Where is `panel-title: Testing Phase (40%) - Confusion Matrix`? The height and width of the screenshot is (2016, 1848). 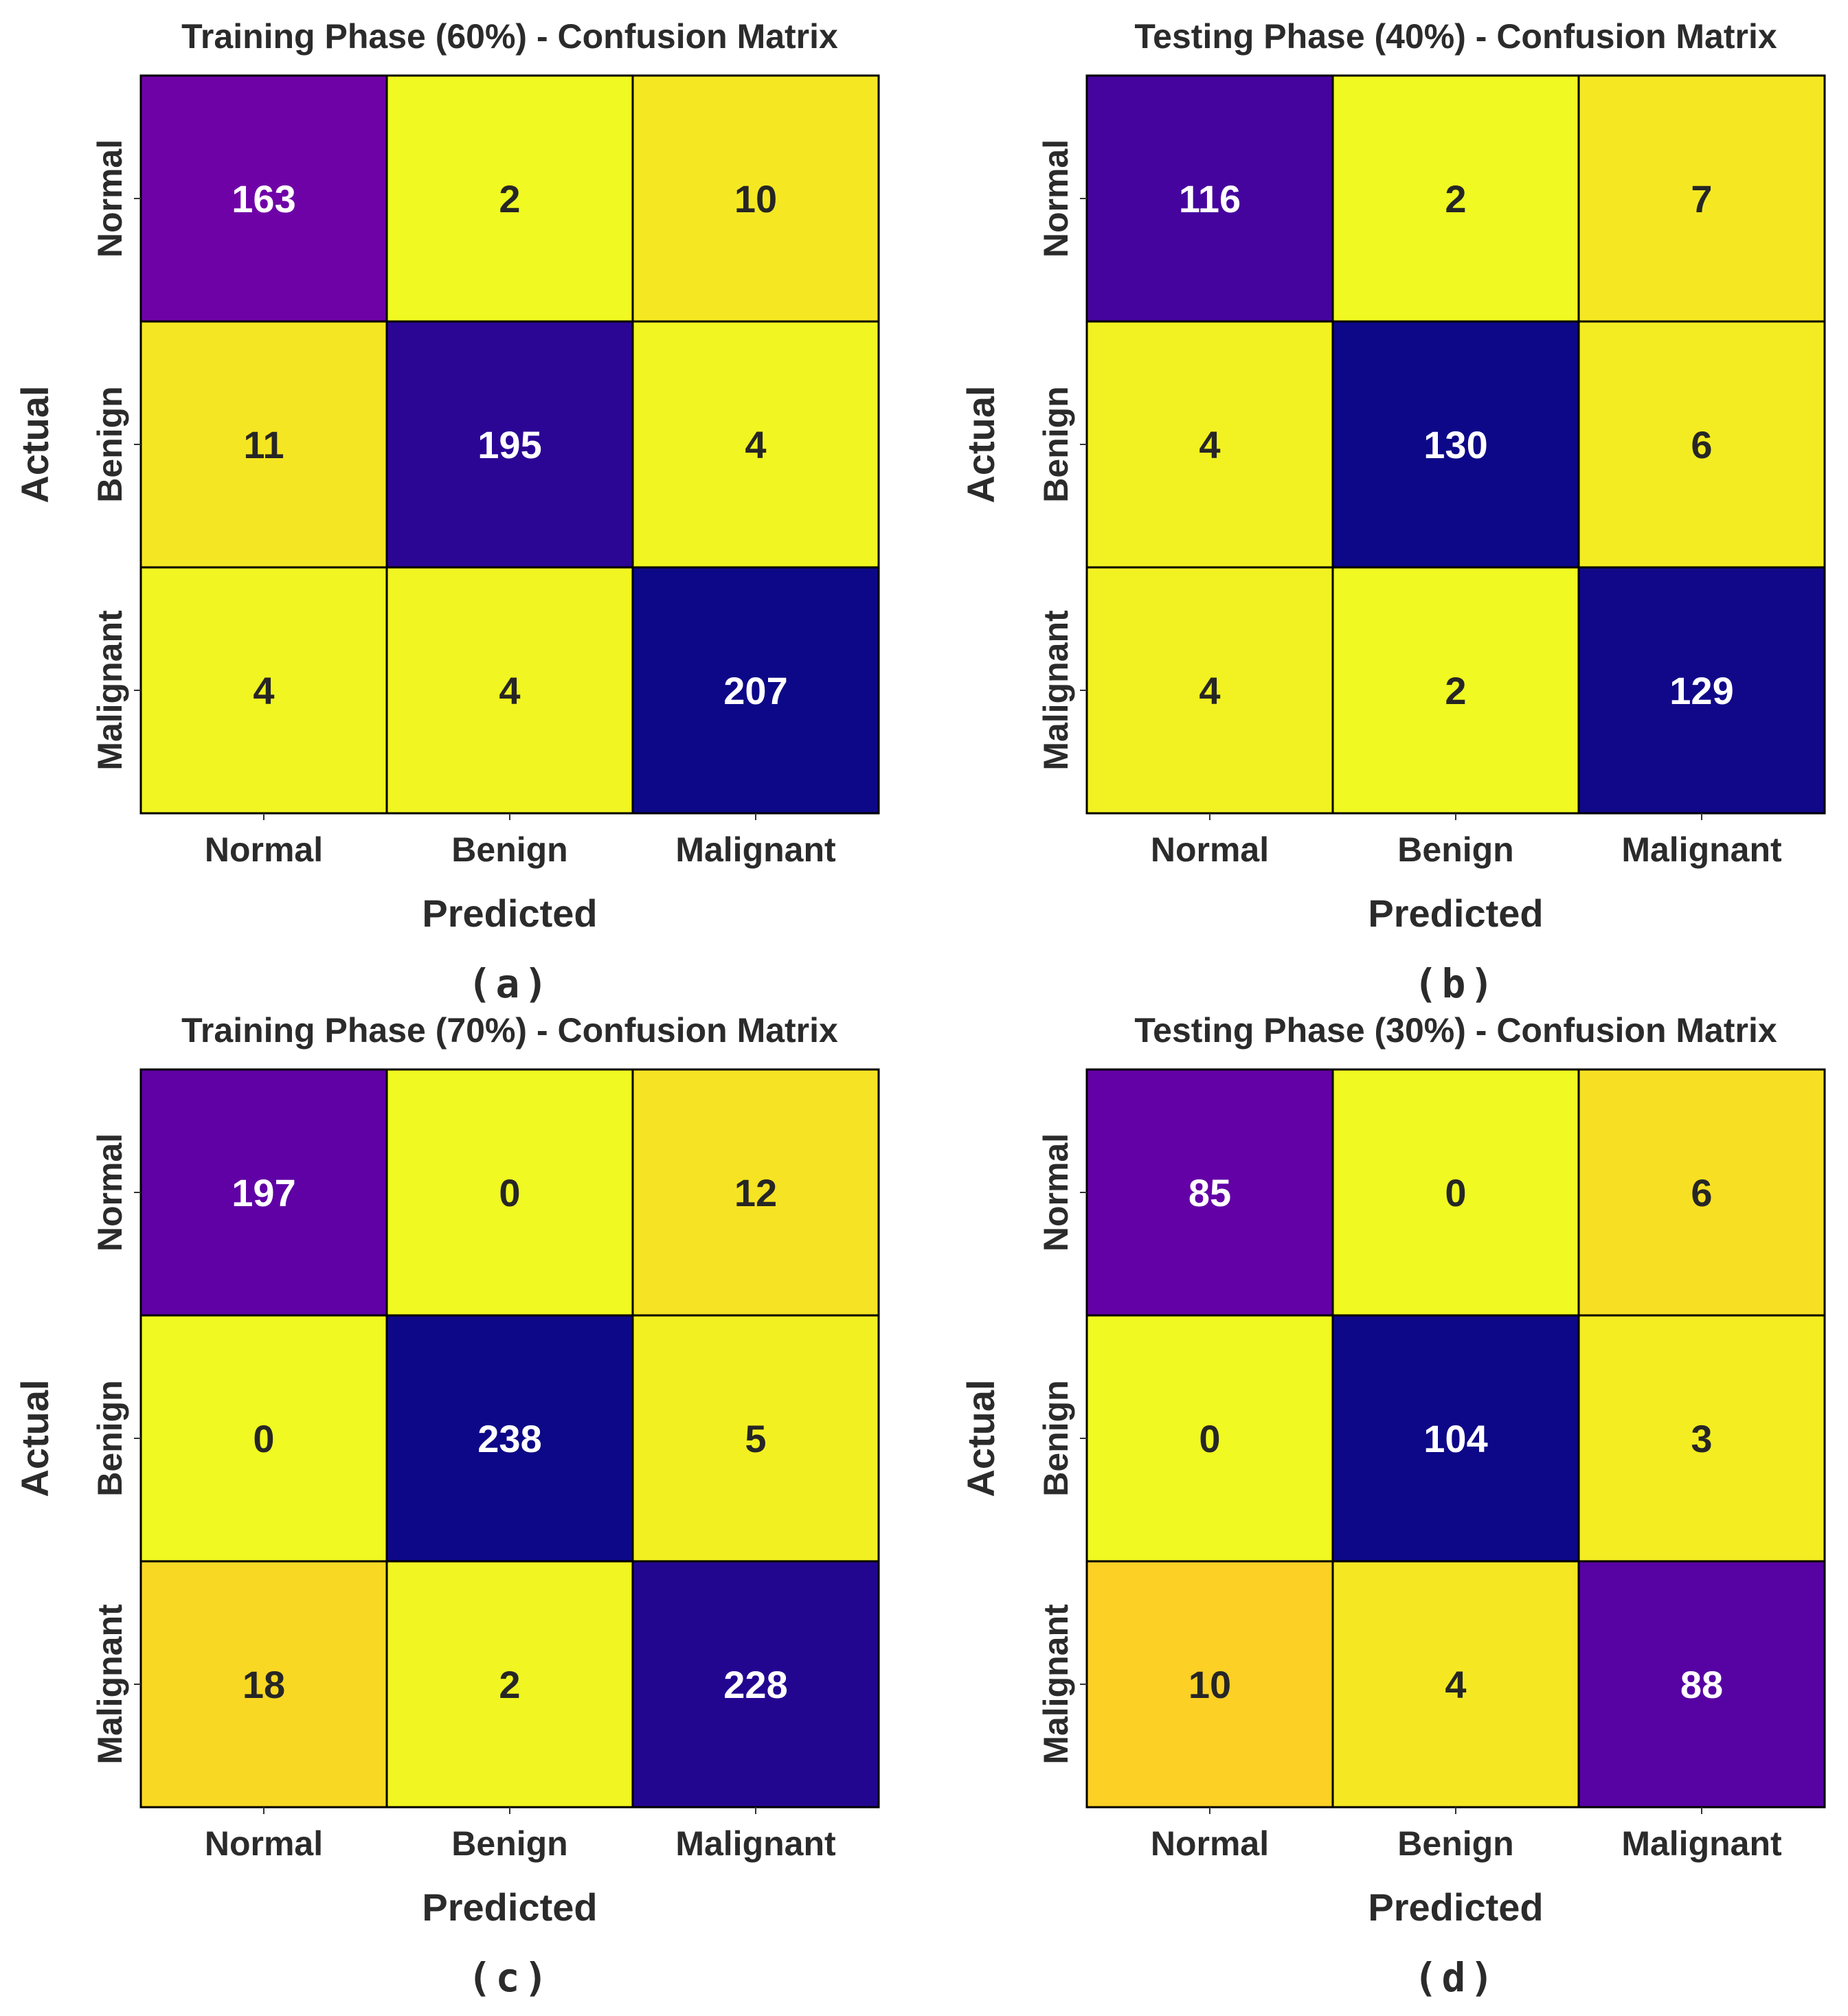 panel-title: Testing Phase (40%) - Confusion Matrix is located at coordinates (1455, 36).